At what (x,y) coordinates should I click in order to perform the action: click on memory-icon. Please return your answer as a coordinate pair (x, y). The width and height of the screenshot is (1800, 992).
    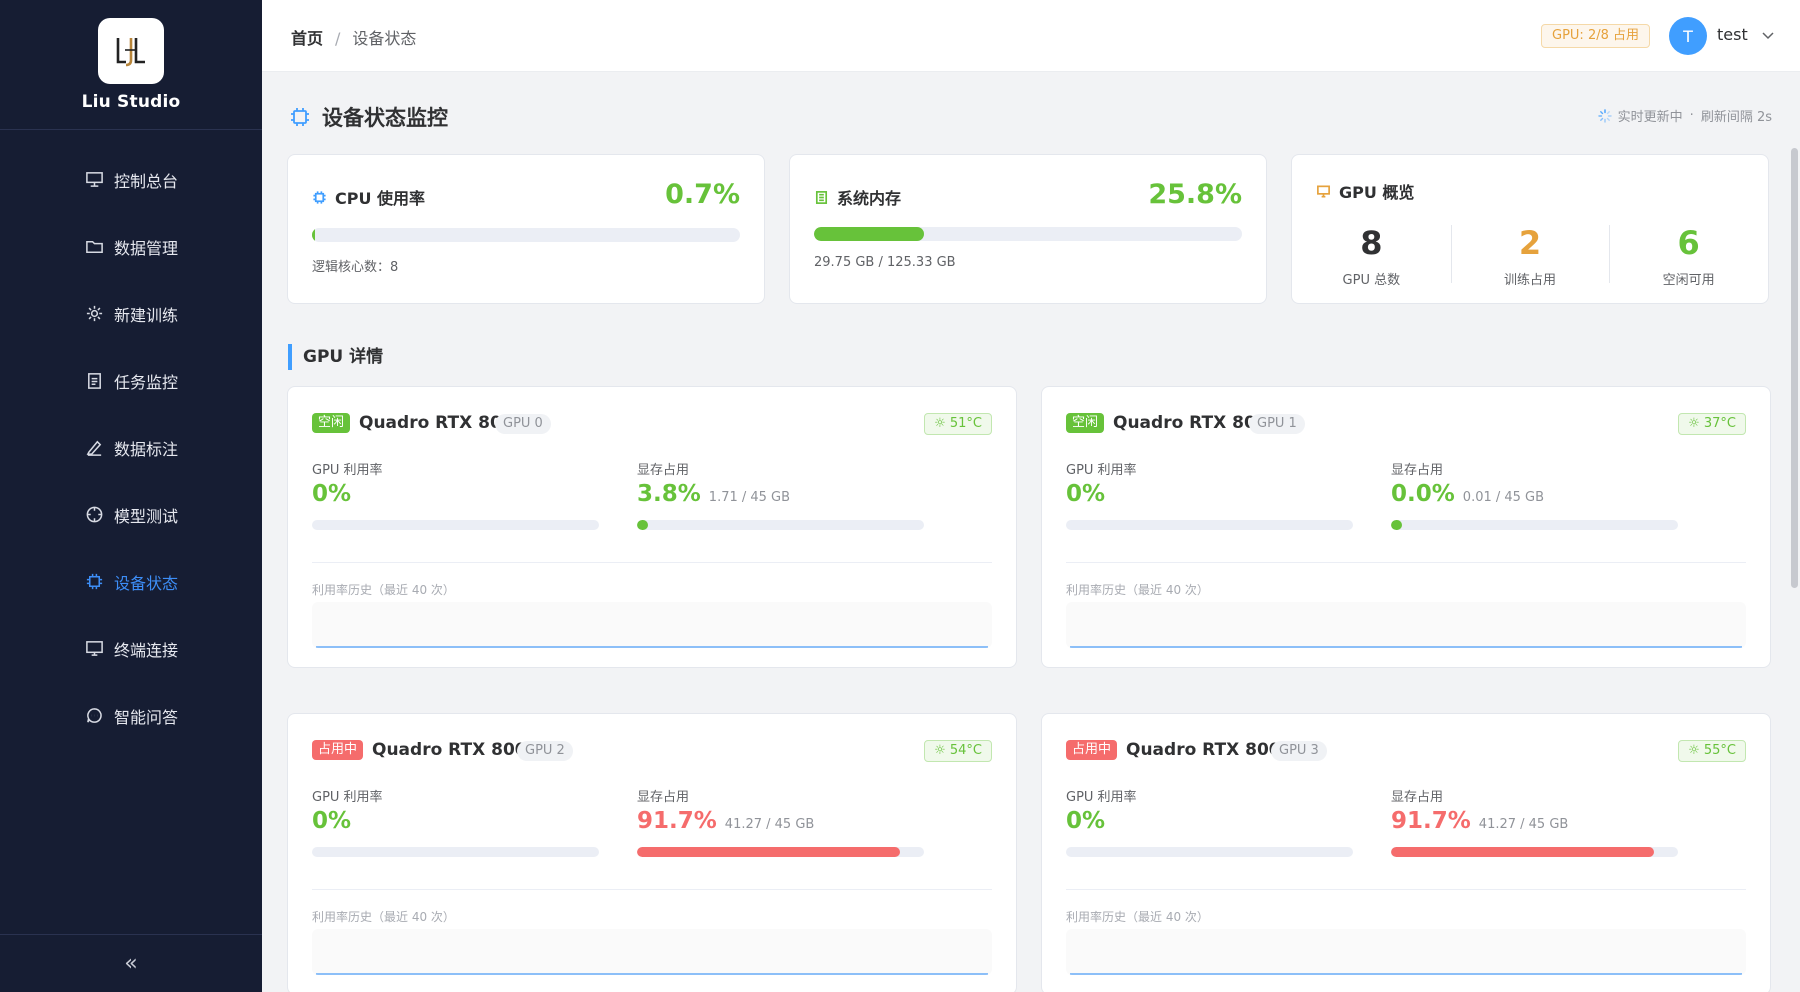
    Looking at the image, I should click on (821, 197).